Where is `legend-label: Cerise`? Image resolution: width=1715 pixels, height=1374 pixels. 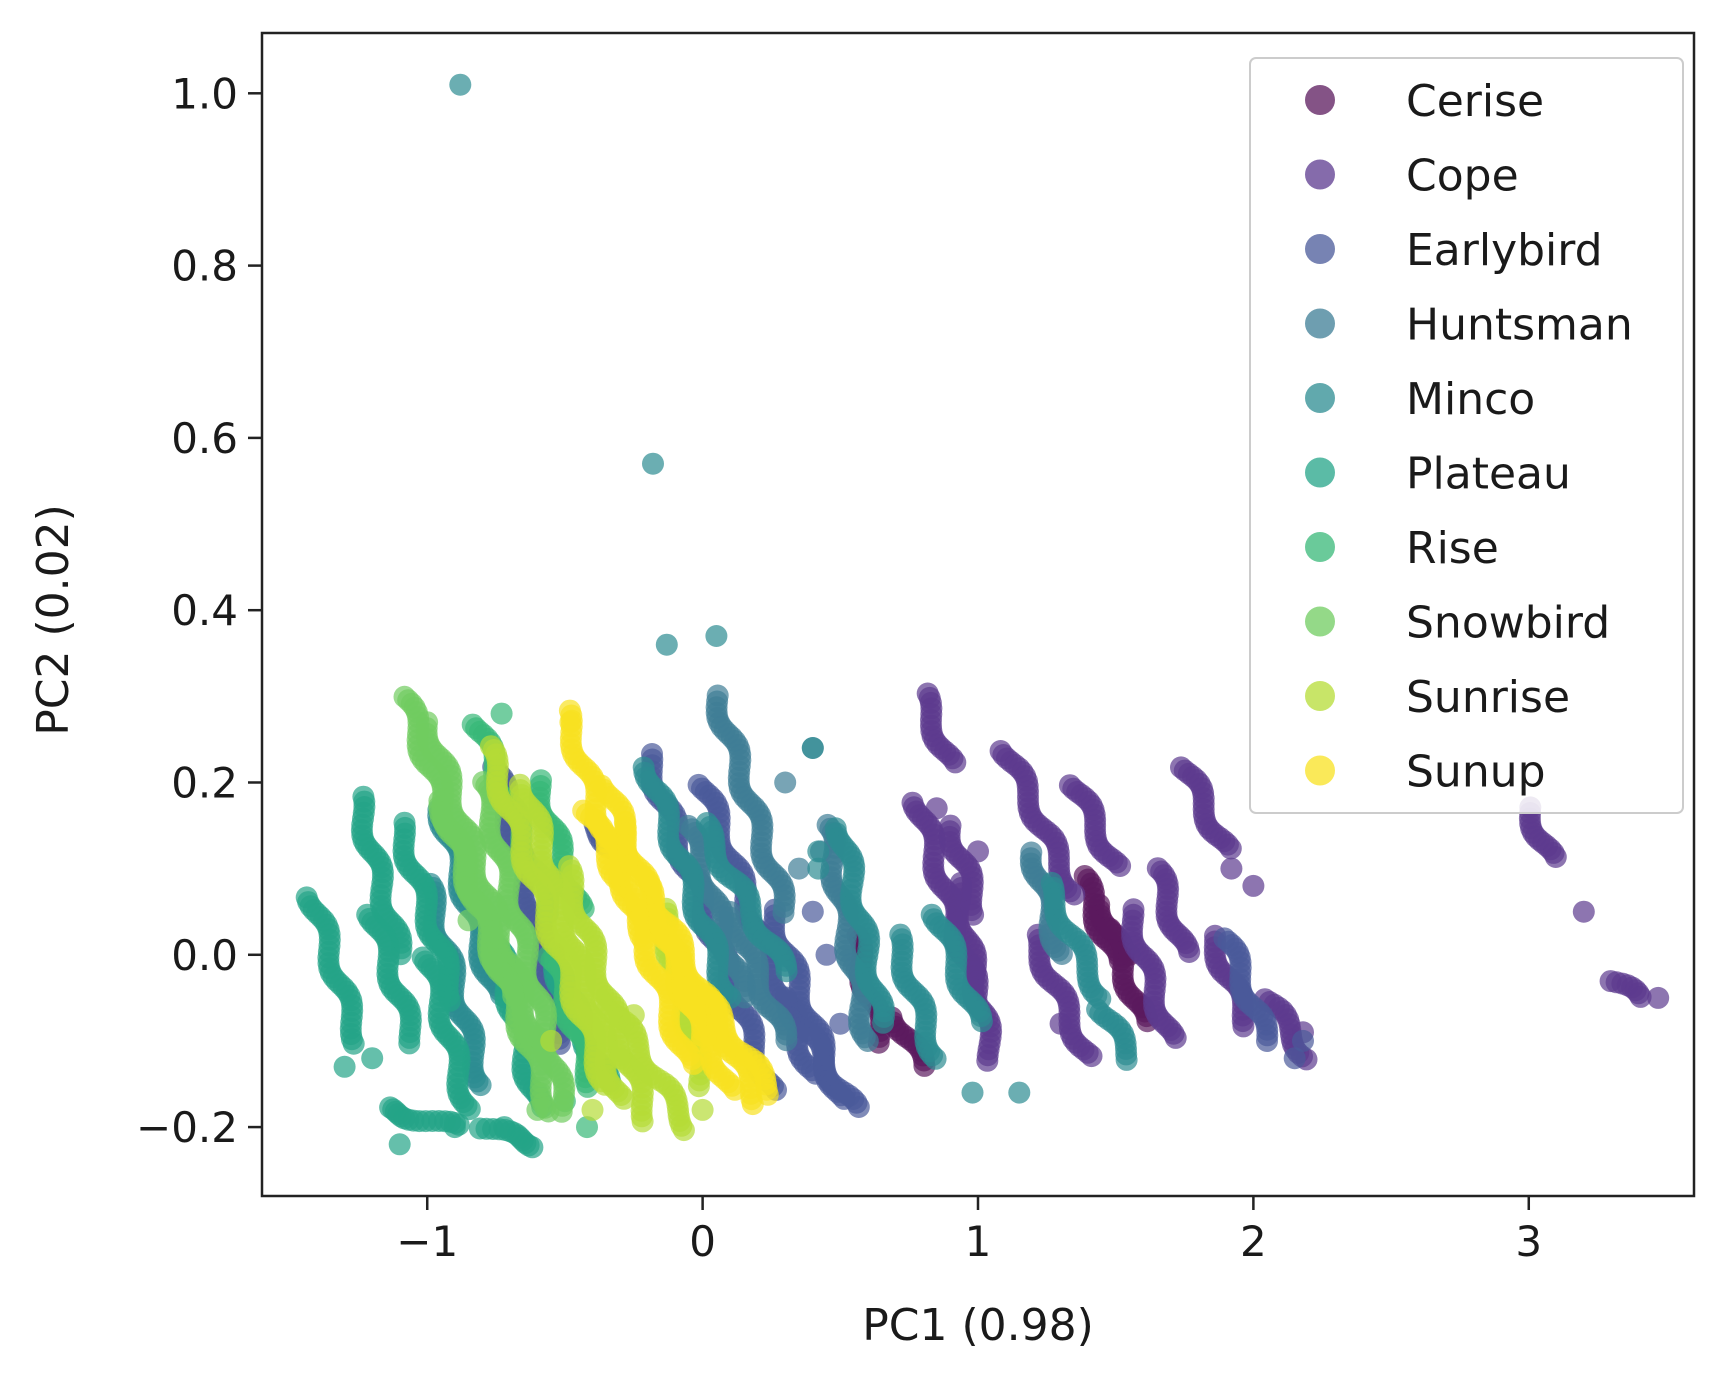
legend-label: Cerise is located at coordinates (1475, 101).